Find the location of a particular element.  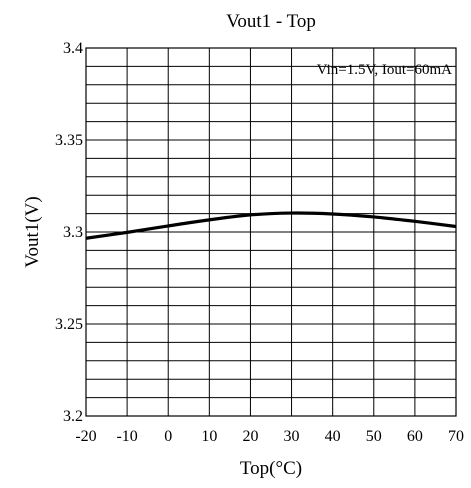

x-tick-label: -20 is located at coordinates (85, 436).